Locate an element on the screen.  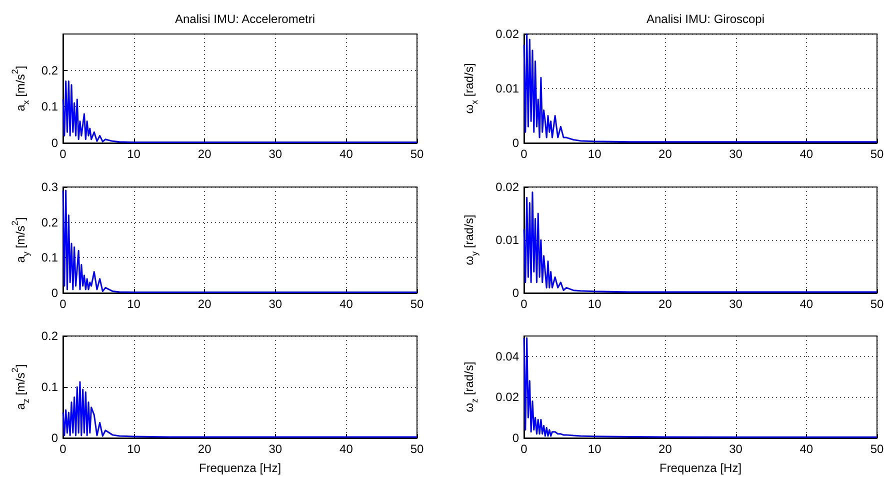
chart-title: Analisi IMU: Accelerometri is located at coordinates (245, 19).